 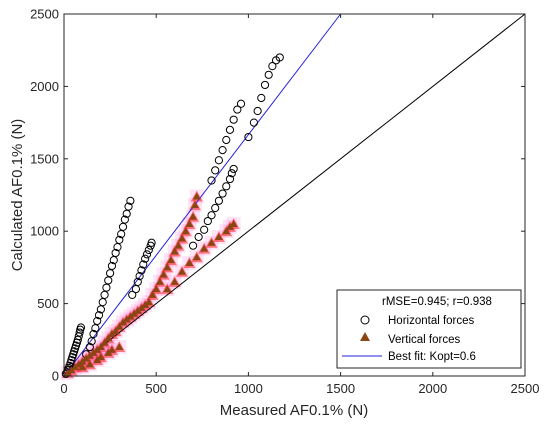 I want to click on legend-label-bestfit: Best fit: Kopt=0.6, so click(x=432, y=357).